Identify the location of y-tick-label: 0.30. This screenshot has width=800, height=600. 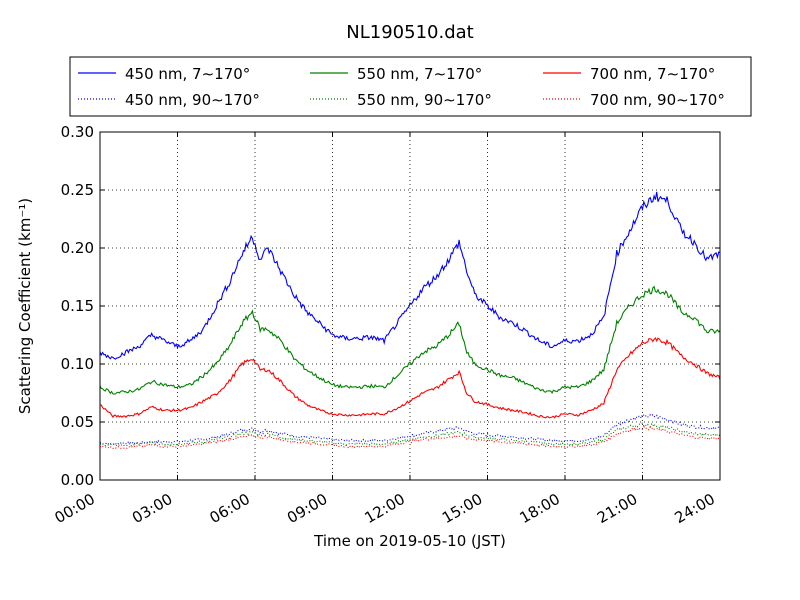
(77, 132).